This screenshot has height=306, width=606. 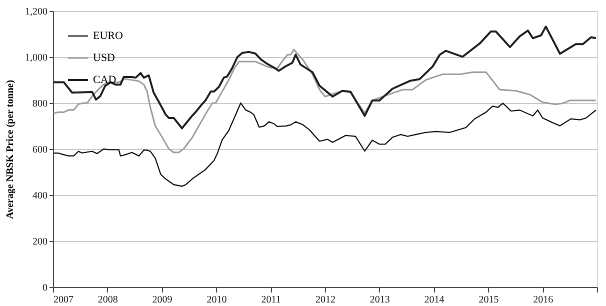 What do you see at coordinates (40, 242) in the screenshot?
I see `y-tick-label: 200` at bounding box center [40, 242].